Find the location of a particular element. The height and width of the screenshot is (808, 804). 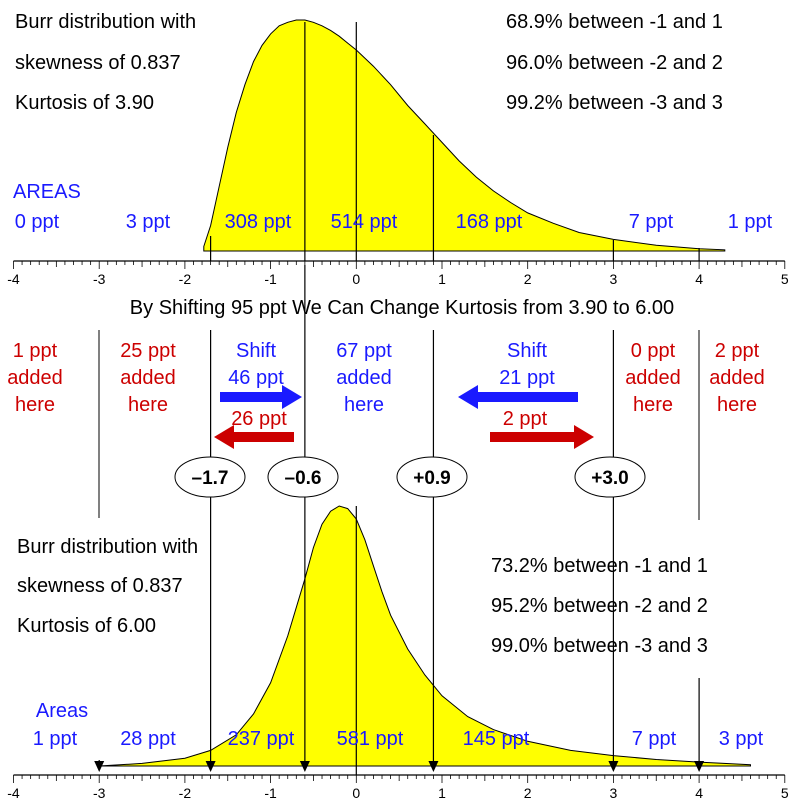

cut-label-2: –0.6 is located at coordinates (303, 478).